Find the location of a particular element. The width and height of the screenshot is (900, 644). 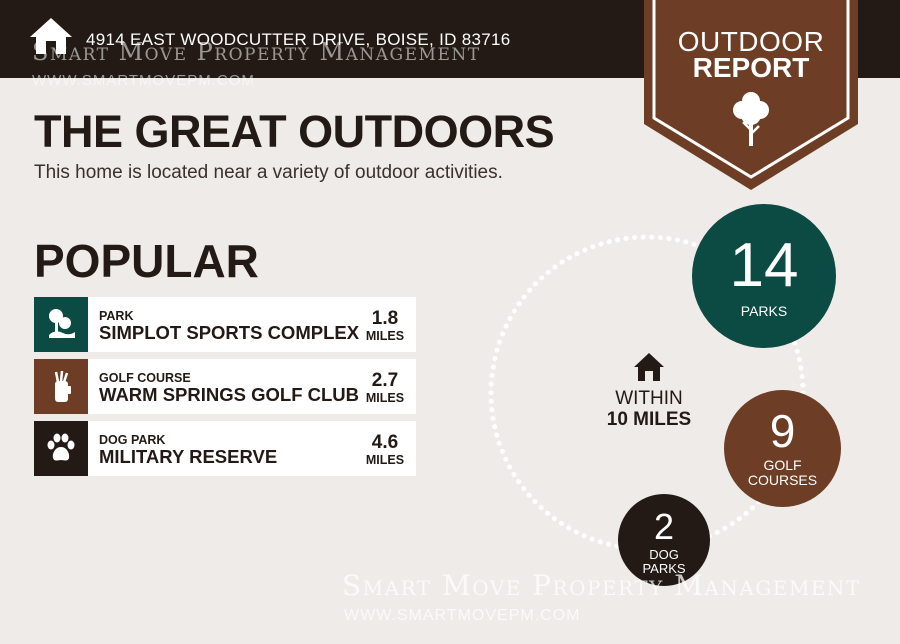

item-distance: 1.8 is located at coordinates (385, 318).